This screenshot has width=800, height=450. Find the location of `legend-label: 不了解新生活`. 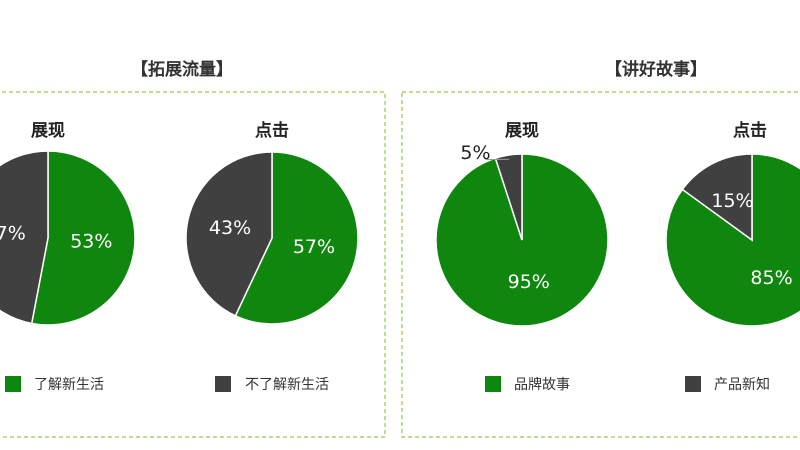

legend-label: 不了解新生活 is located at coordinates (287, 385).